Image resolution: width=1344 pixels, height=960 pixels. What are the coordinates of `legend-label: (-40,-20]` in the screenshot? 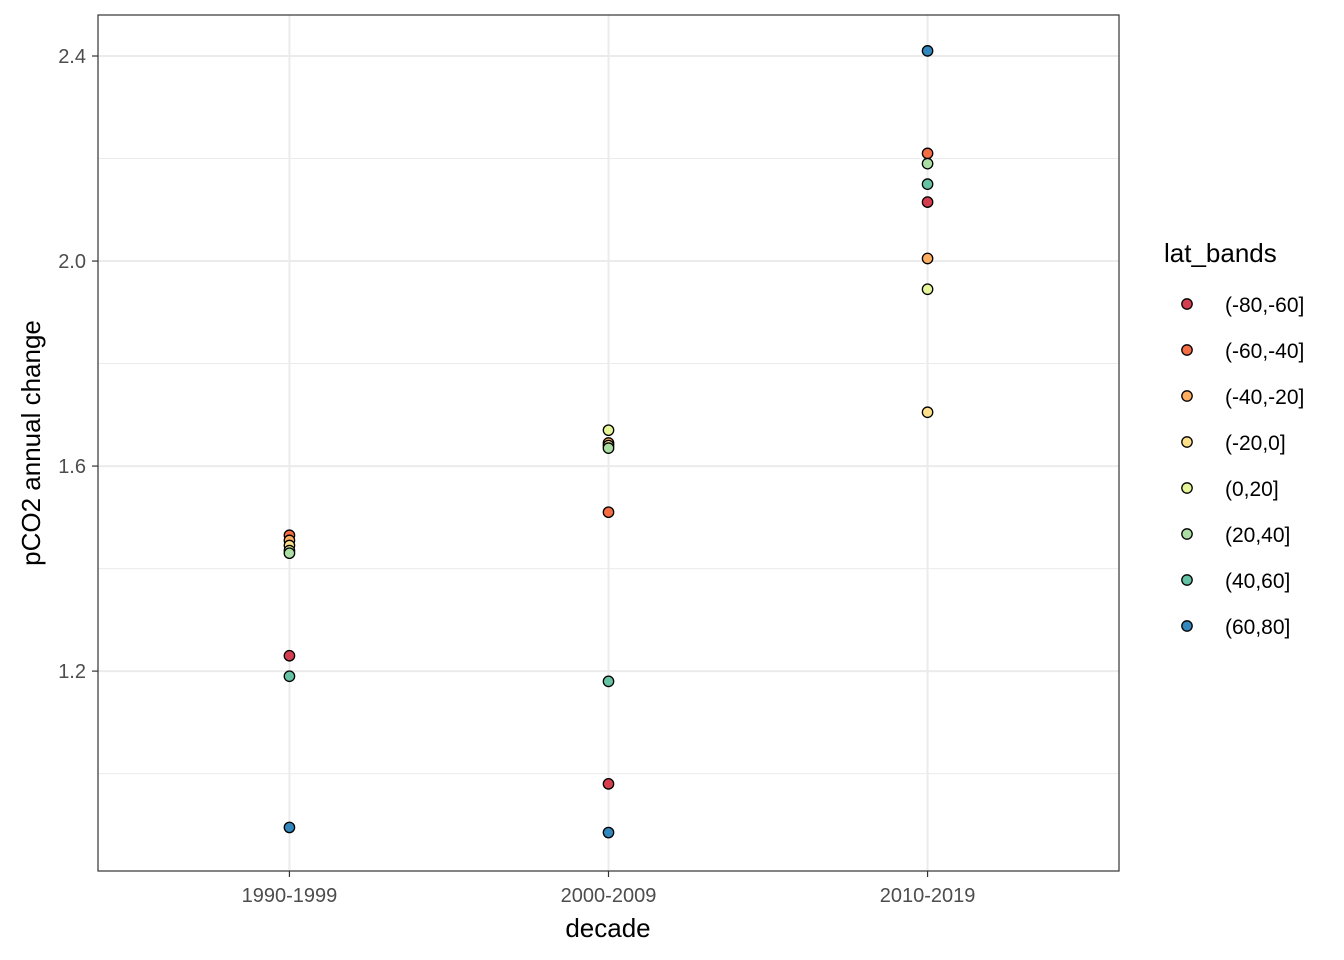 It's located at (1264, 397).